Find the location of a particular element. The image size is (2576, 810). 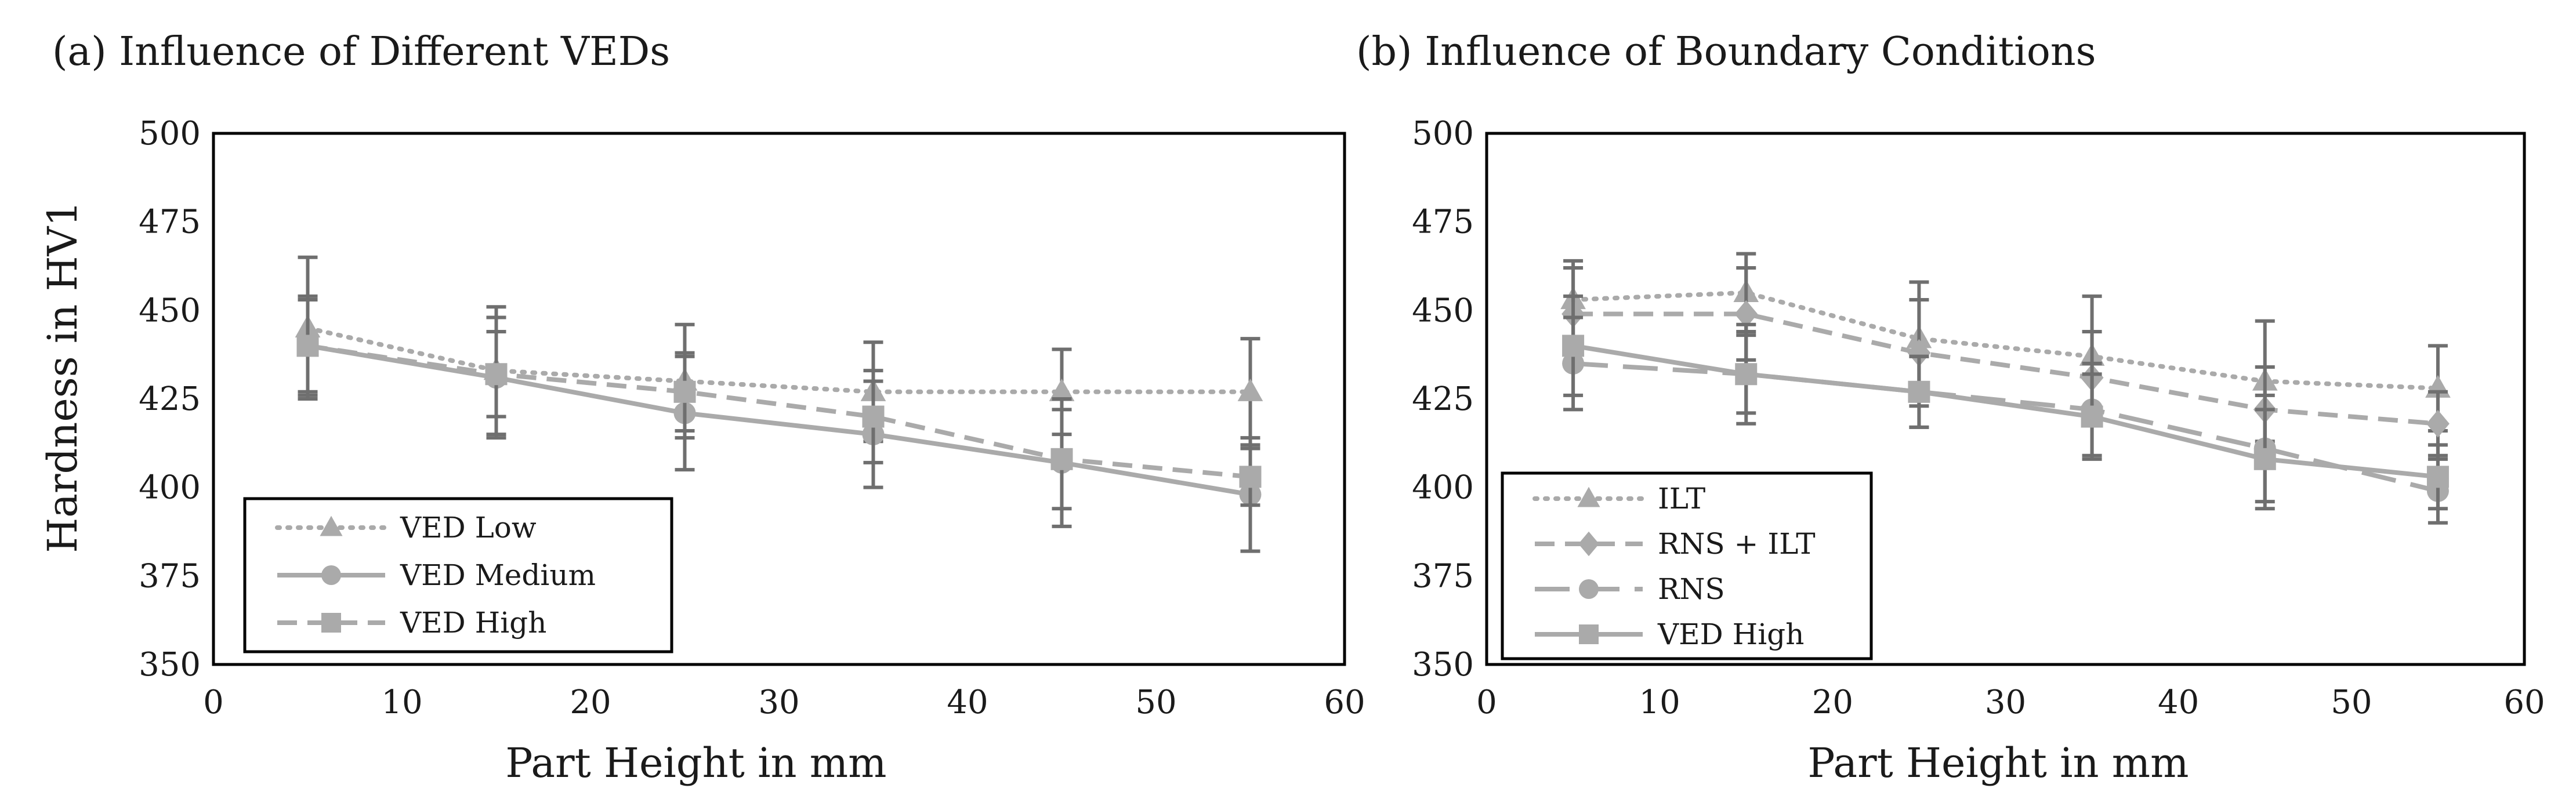

panel-b-series-rns-ilt is located at coordinates (2006, 361).